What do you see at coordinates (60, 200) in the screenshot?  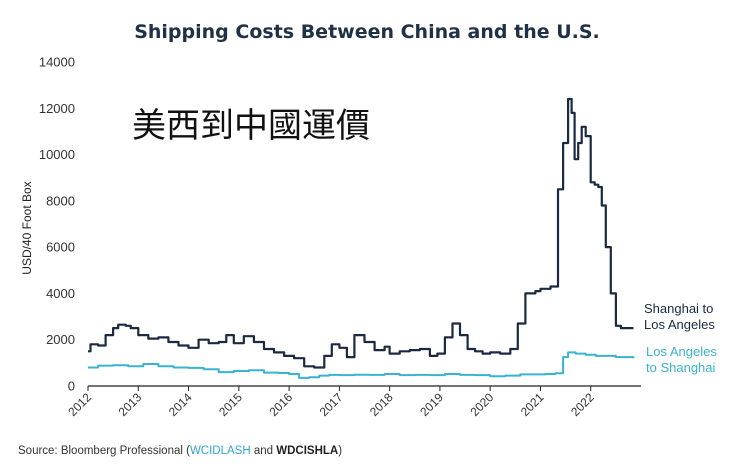 I see `y-tick-label: 8000` at bounding box center [60, 200].